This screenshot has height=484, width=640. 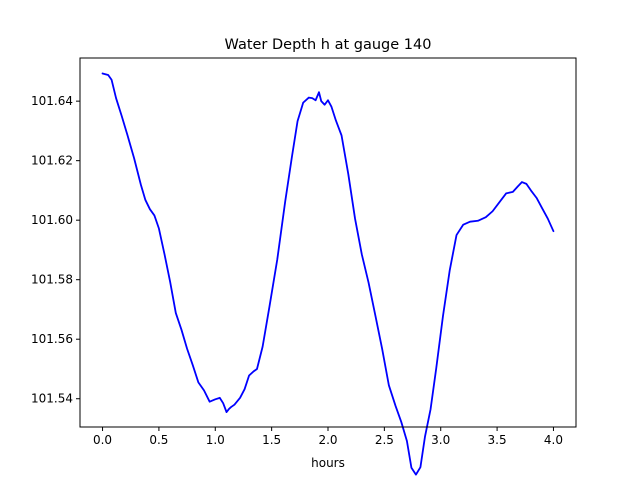 What do you see at coordinates (215, 440) in the screenshot?
I see `x-tick-label: 1.0` at bounding box center [215, 440].